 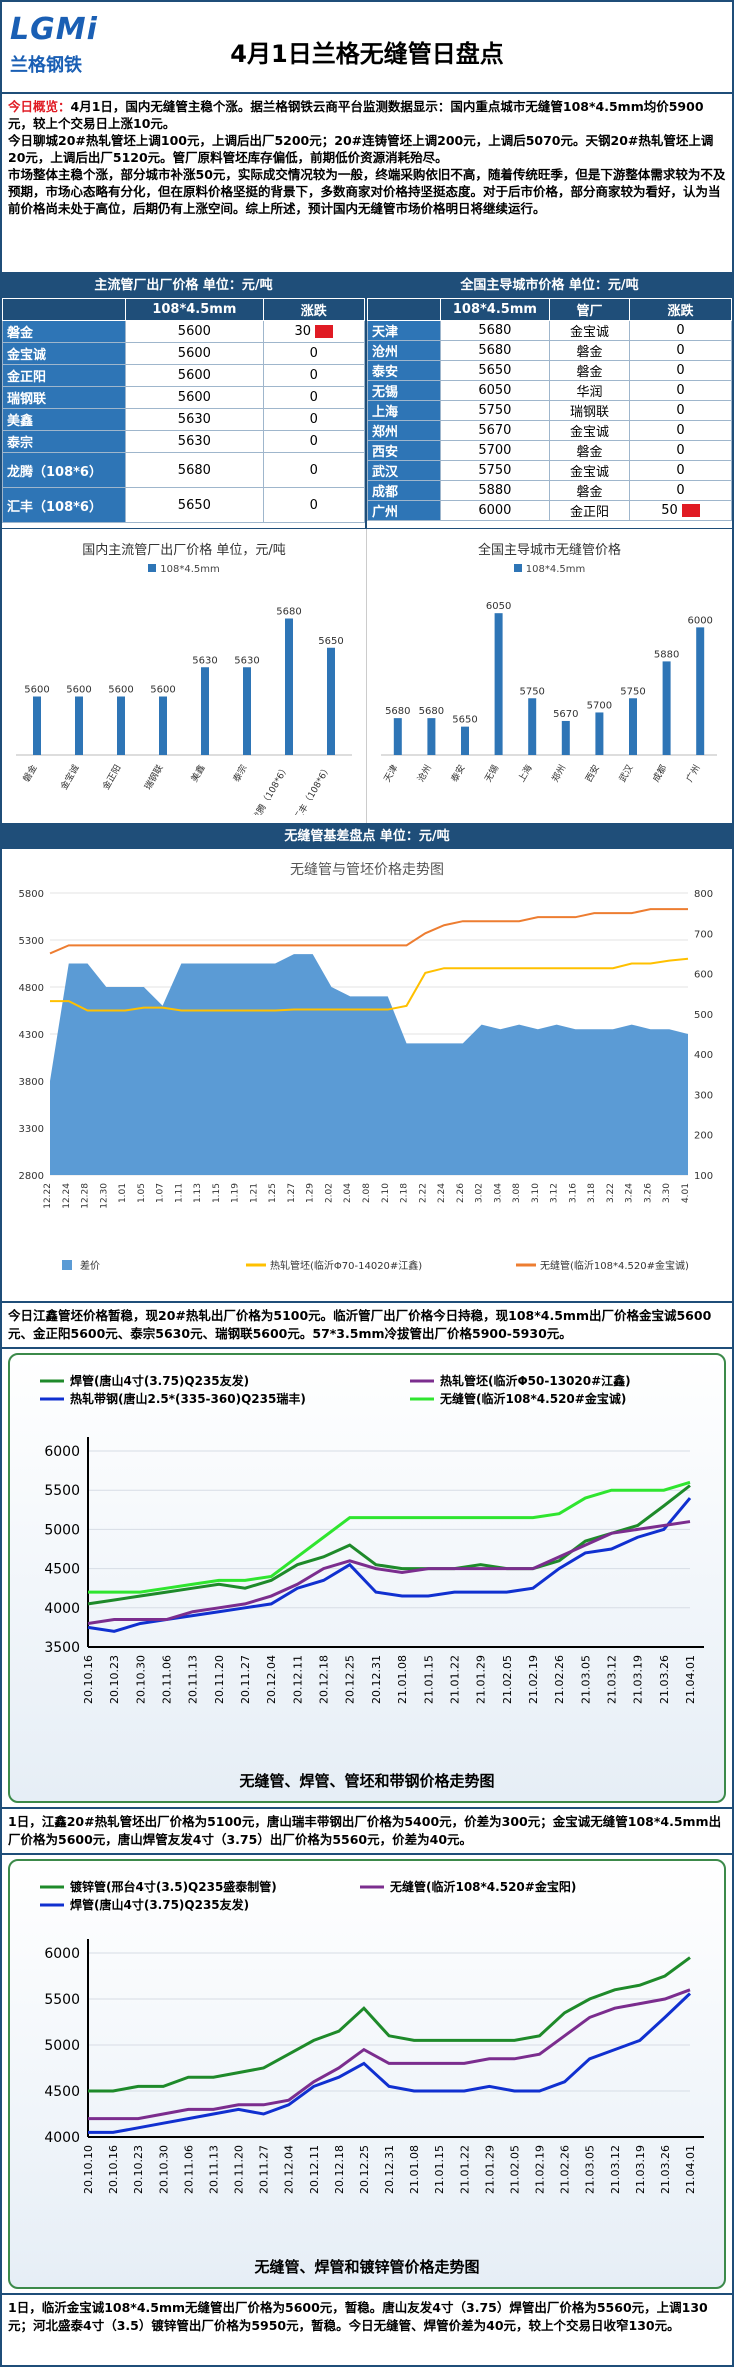 I want to click on bar-value-label: 5750, so click(x=531, y=691).